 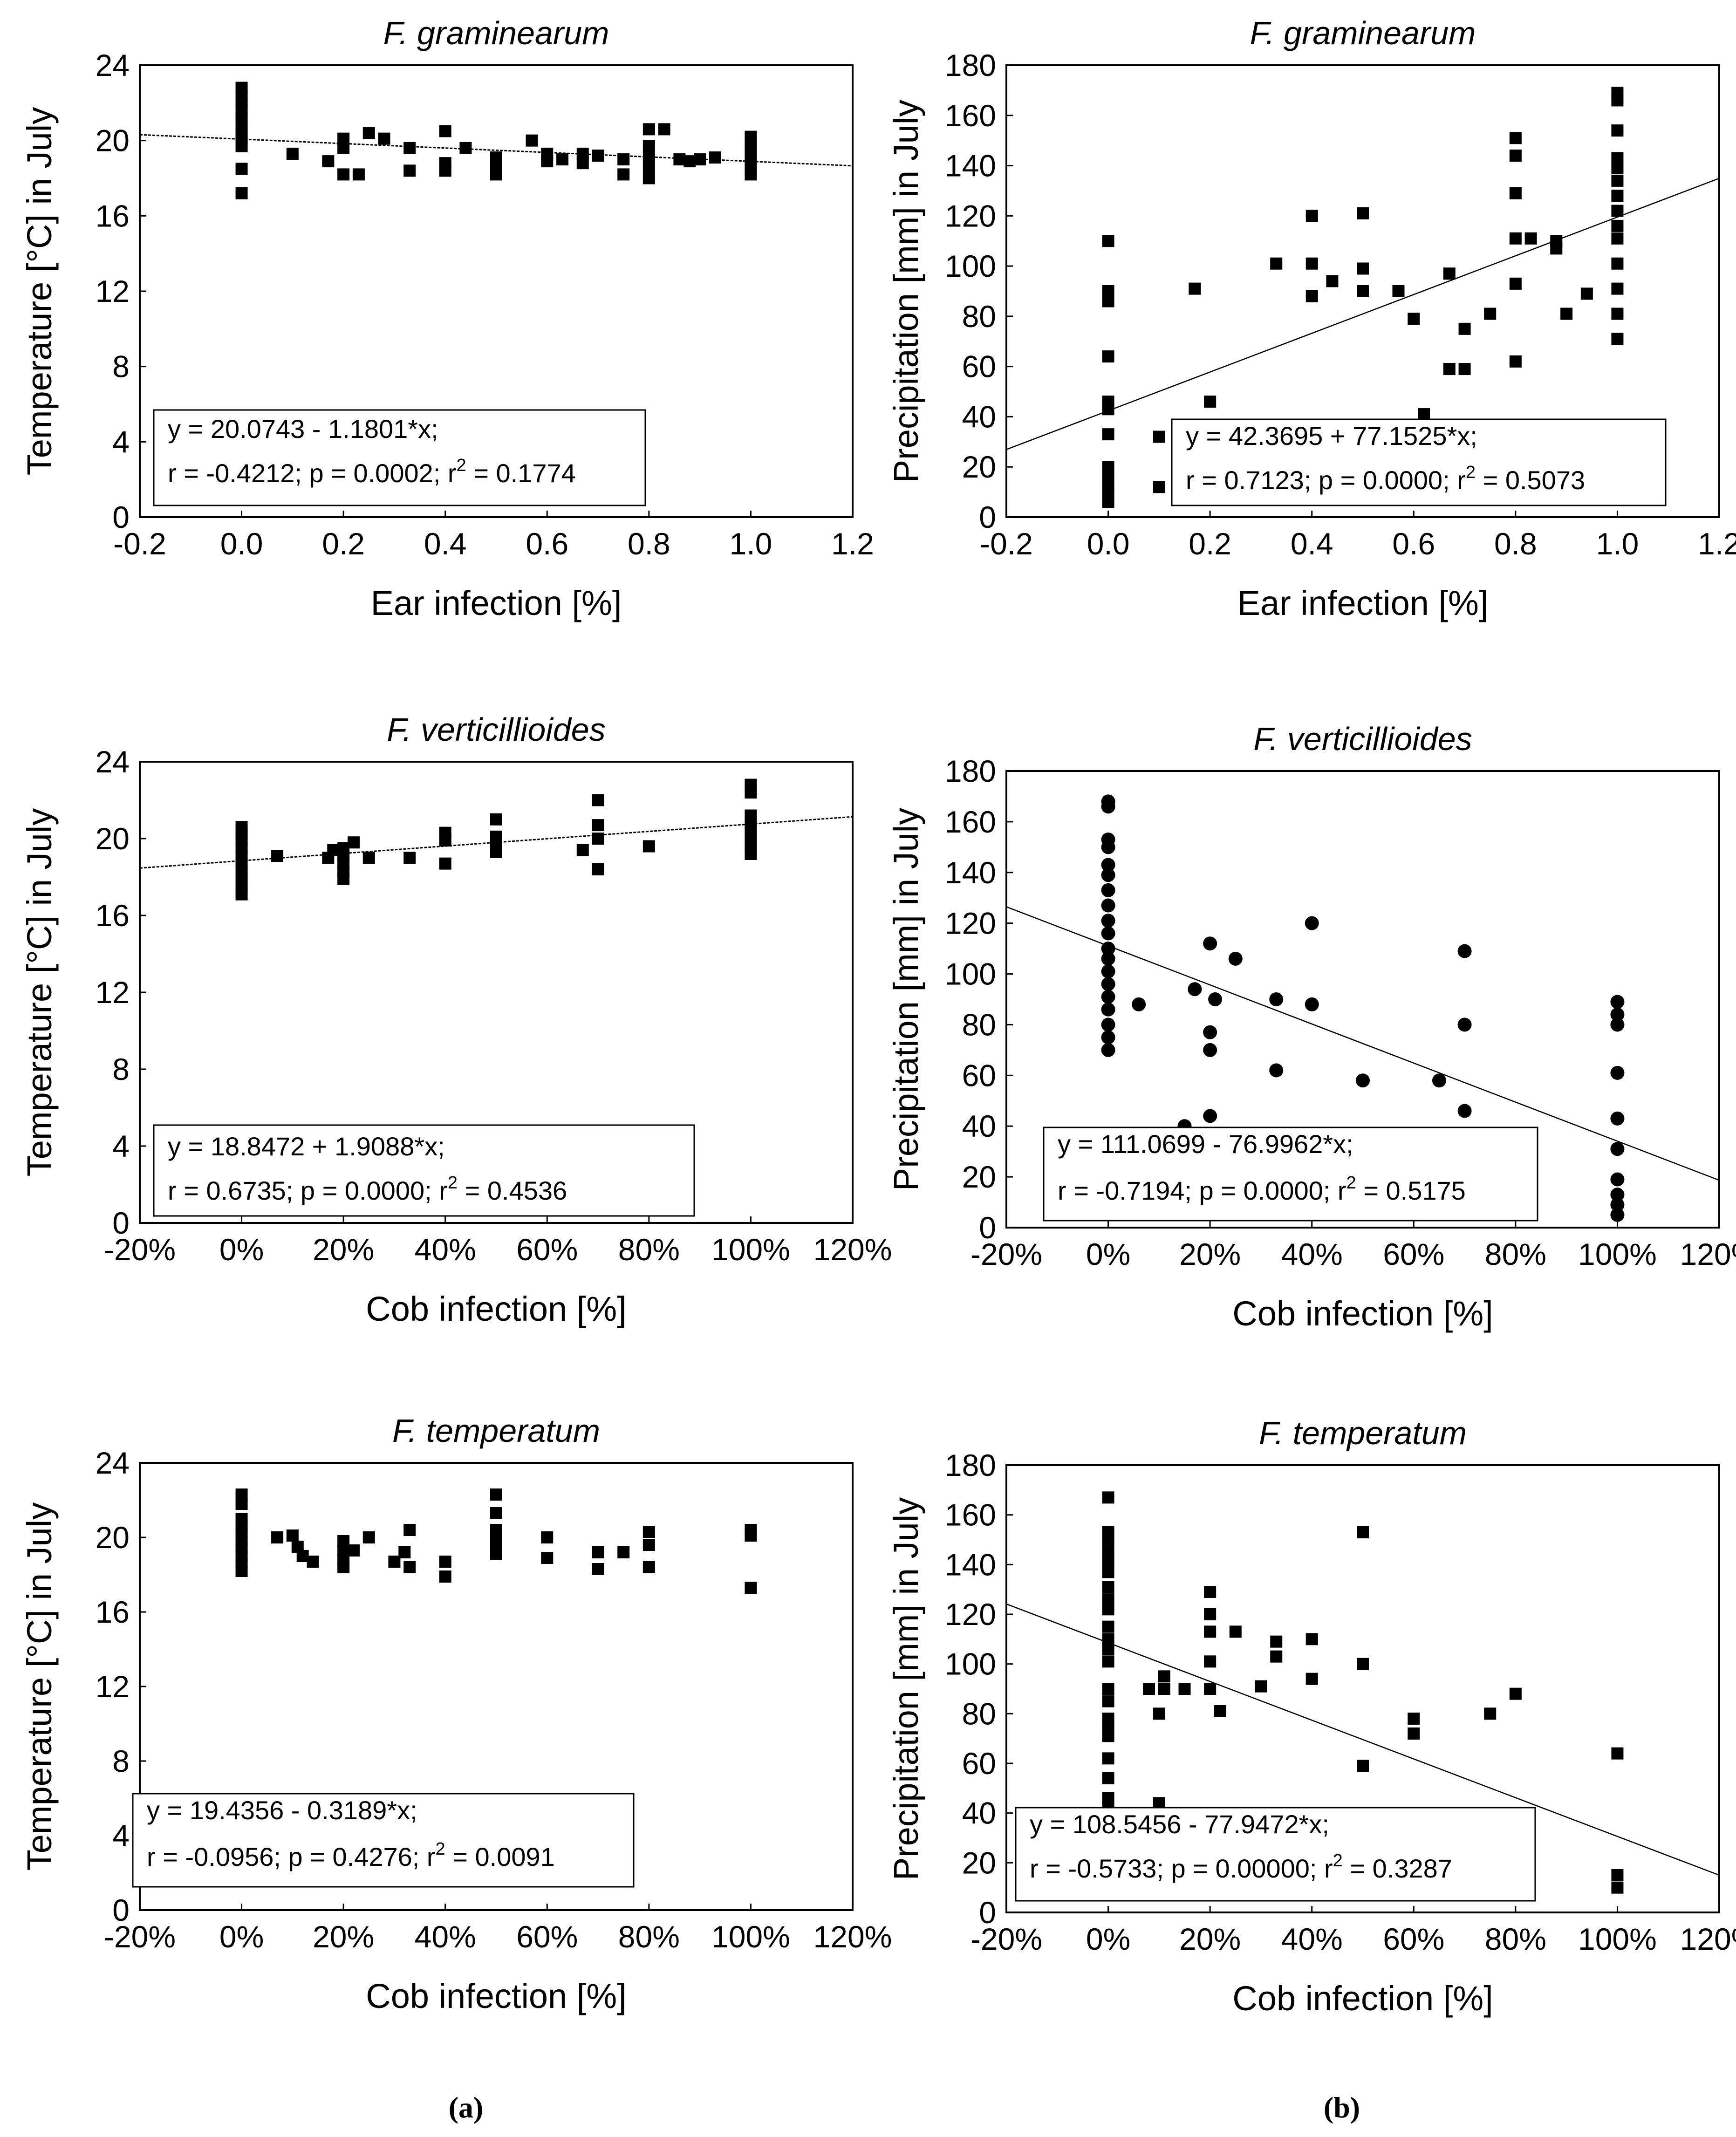 What do you see at coordinates (970, 1614) in the screenshot?
I see `y-tick-label: 120` at bounding box center [970, 1614].